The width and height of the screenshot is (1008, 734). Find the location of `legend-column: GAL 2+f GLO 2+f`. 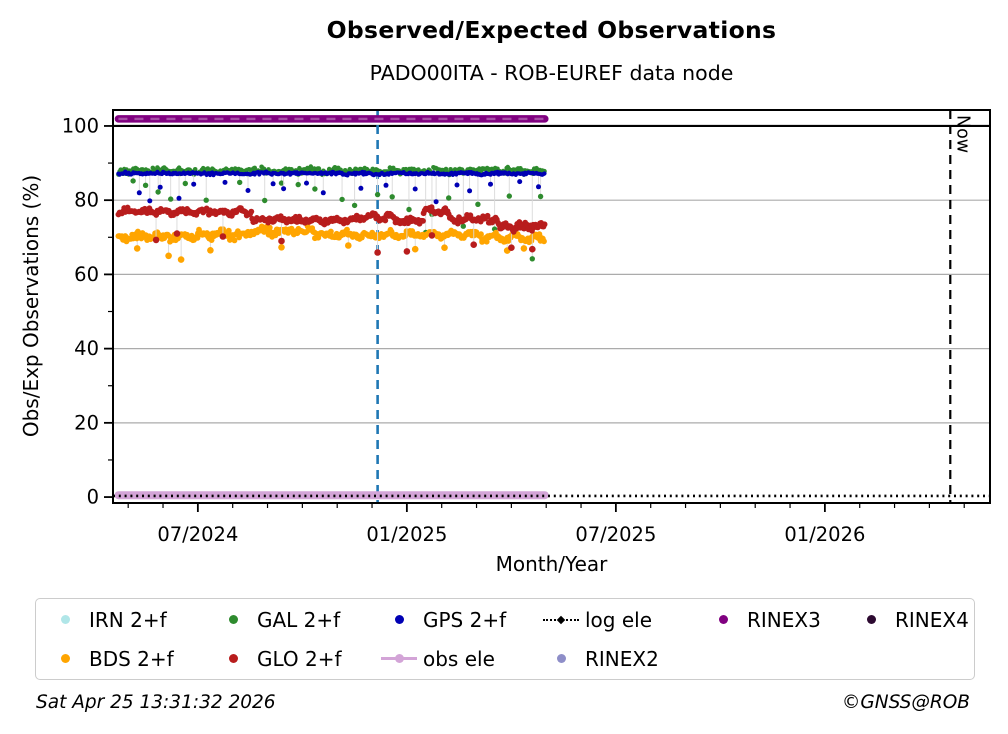

legend-column: GAL 2+f GLO 2+f is located at coordinates (278, 639).